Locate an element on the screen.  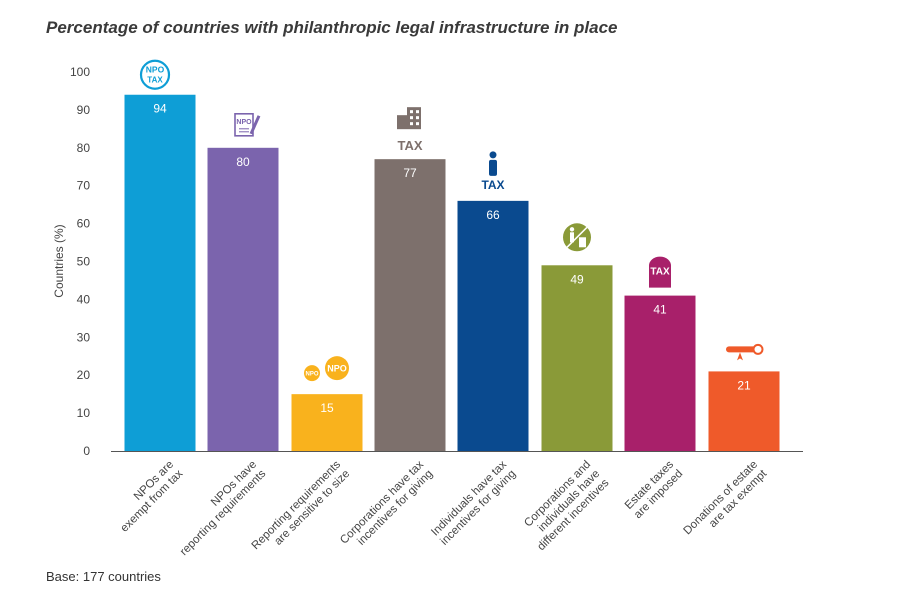
y-tick-label: 50 is located at coordinates (84, 262).